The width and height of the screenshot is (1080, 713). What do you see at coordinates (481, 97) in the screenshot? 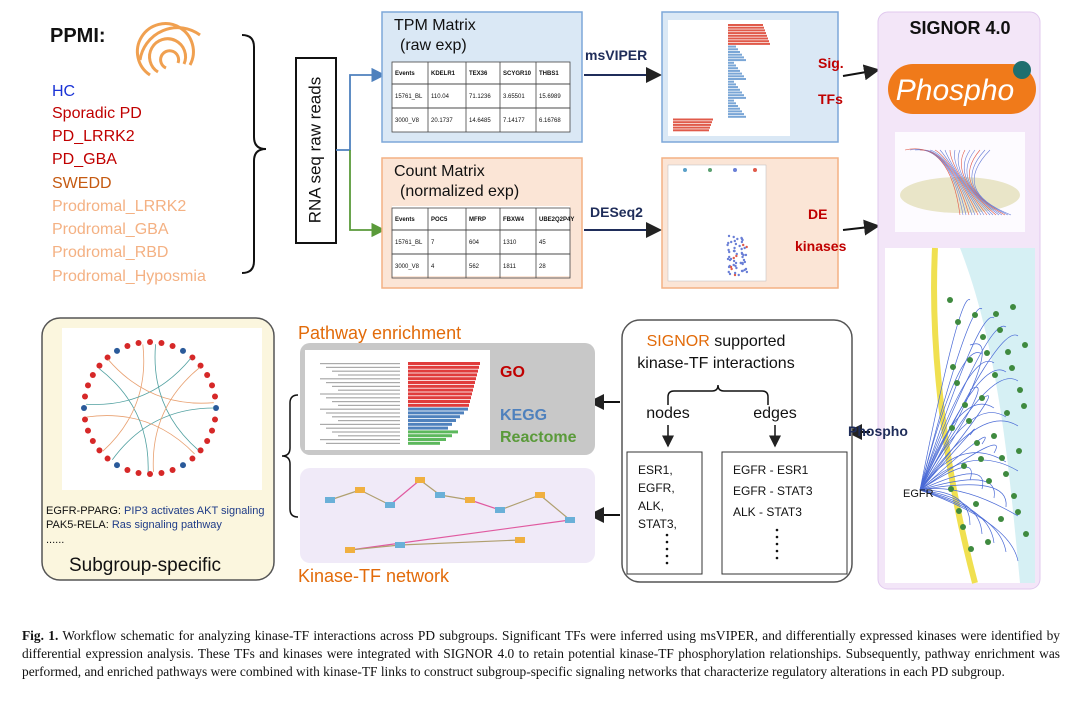
I see `table-bg` at bounding box center [481, 97].